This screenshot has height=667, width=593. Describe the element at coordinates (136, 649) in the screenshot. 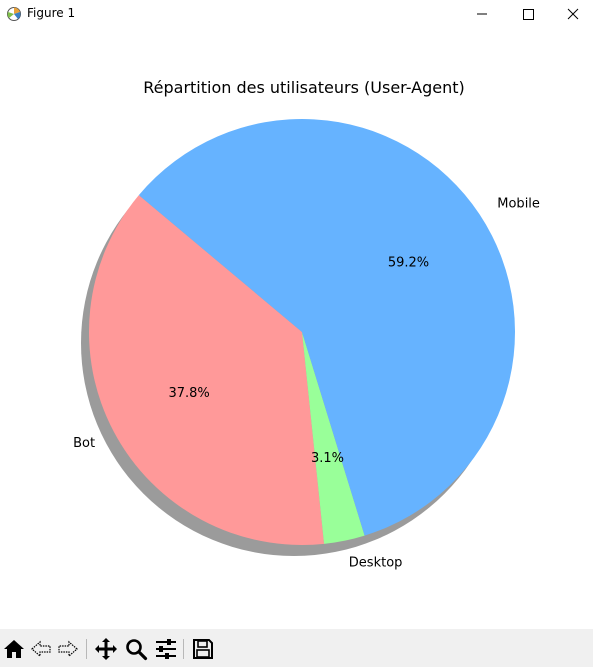

I see `zoom-icon` at that location.